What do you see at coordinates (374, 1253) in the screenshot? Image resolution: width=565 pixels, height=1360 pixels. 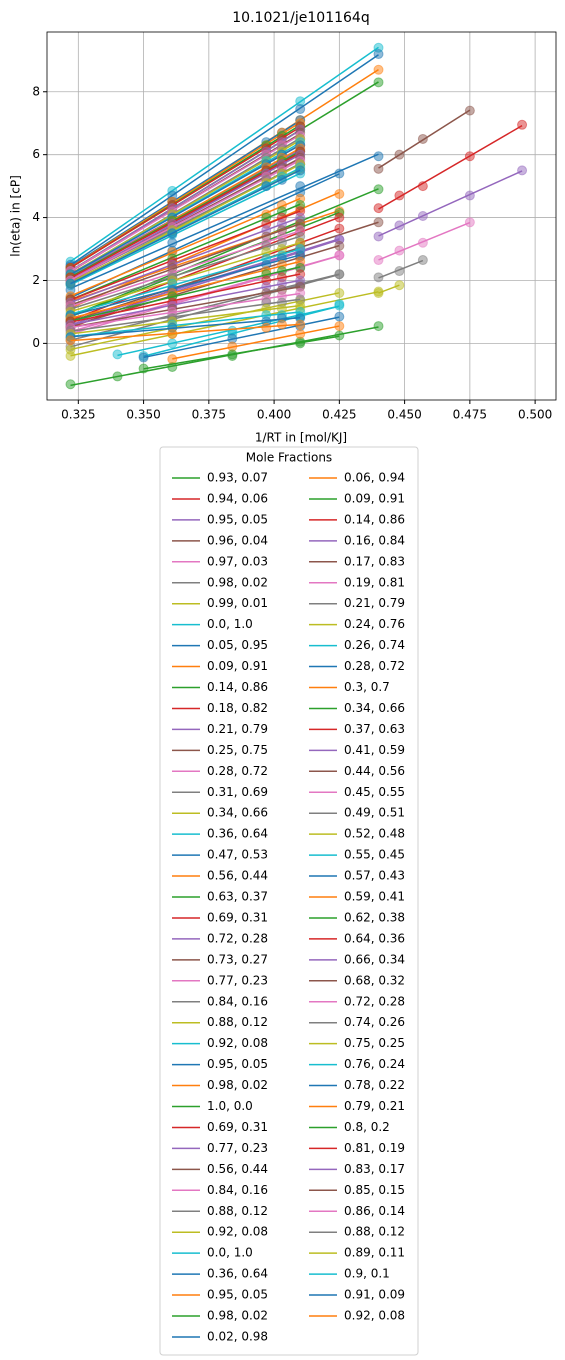 I see `legend-label: 0.89, 0.11` at bounding box center [374, 1253].